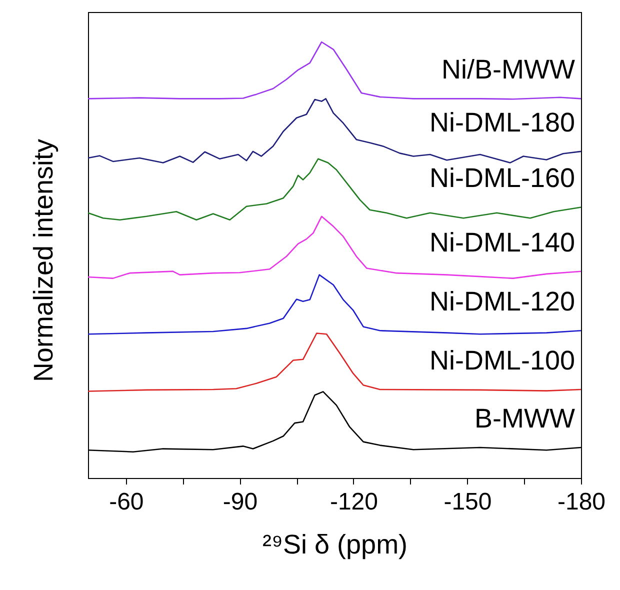  I want to click on series-label: B-MWW, so click(525, 418).